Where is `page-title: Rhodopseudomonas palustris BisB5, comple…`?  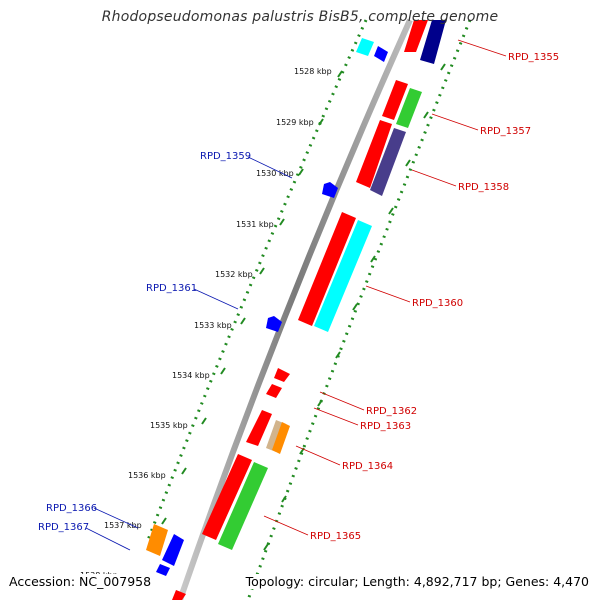
page-title: Rhodopseudomonas palustris BisB5, comple… is located at coordinates (300, 17).